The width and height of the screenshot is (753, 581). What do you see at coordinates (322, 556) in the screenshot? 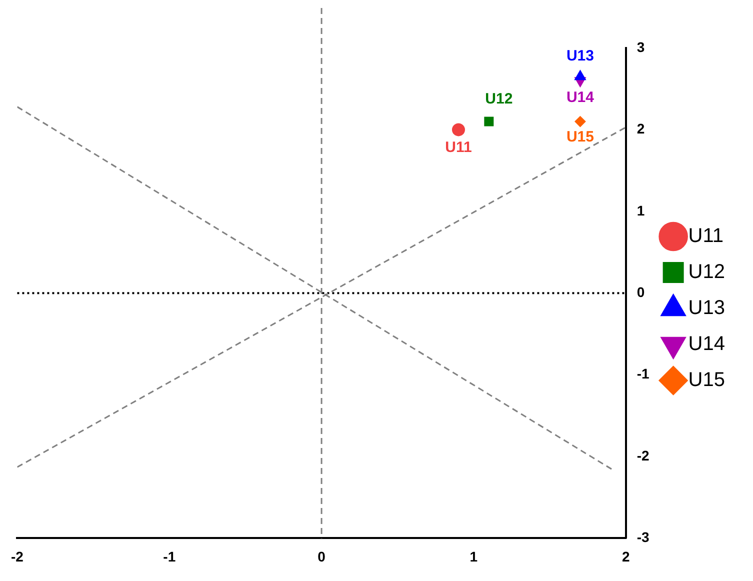
I see `x-tick-label: 0` at bounding box center [322, 556].